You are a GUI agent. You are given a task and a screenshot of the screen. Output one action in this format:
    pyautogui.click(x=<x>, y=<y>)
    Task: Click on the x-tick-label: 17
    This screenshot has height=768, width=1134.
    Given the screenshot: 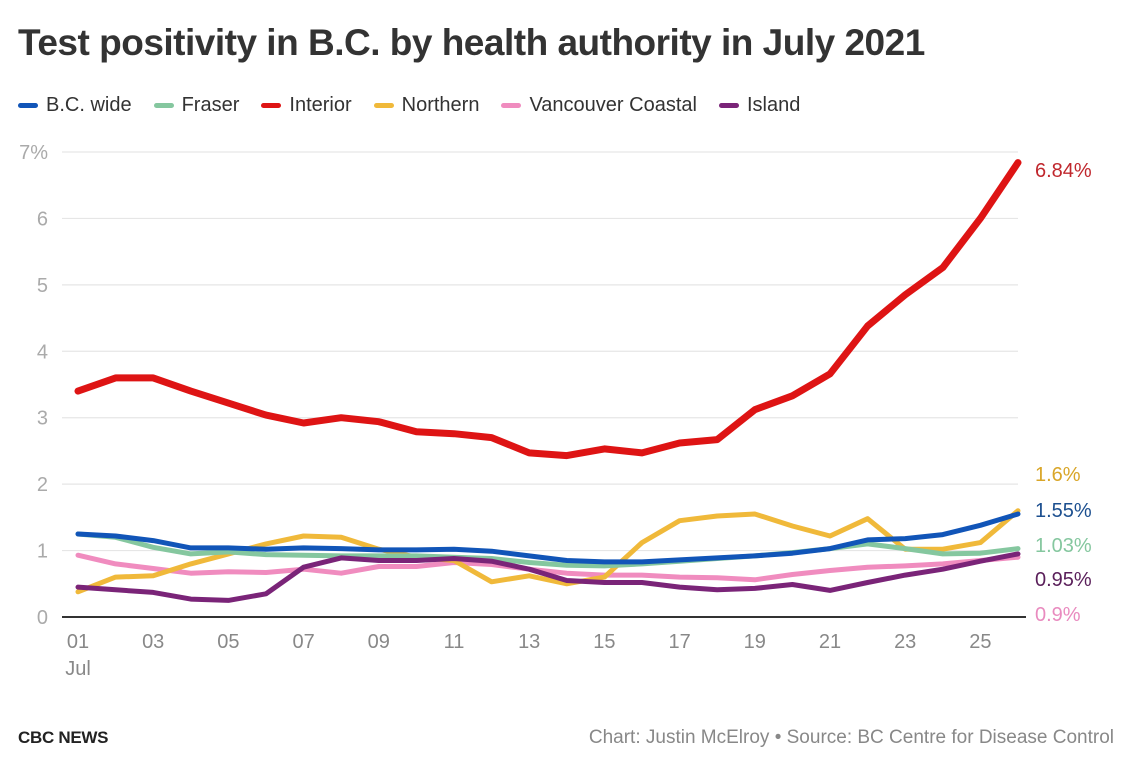 What is the action you would take?
    pyautogui.click(x=679, y=642)
    